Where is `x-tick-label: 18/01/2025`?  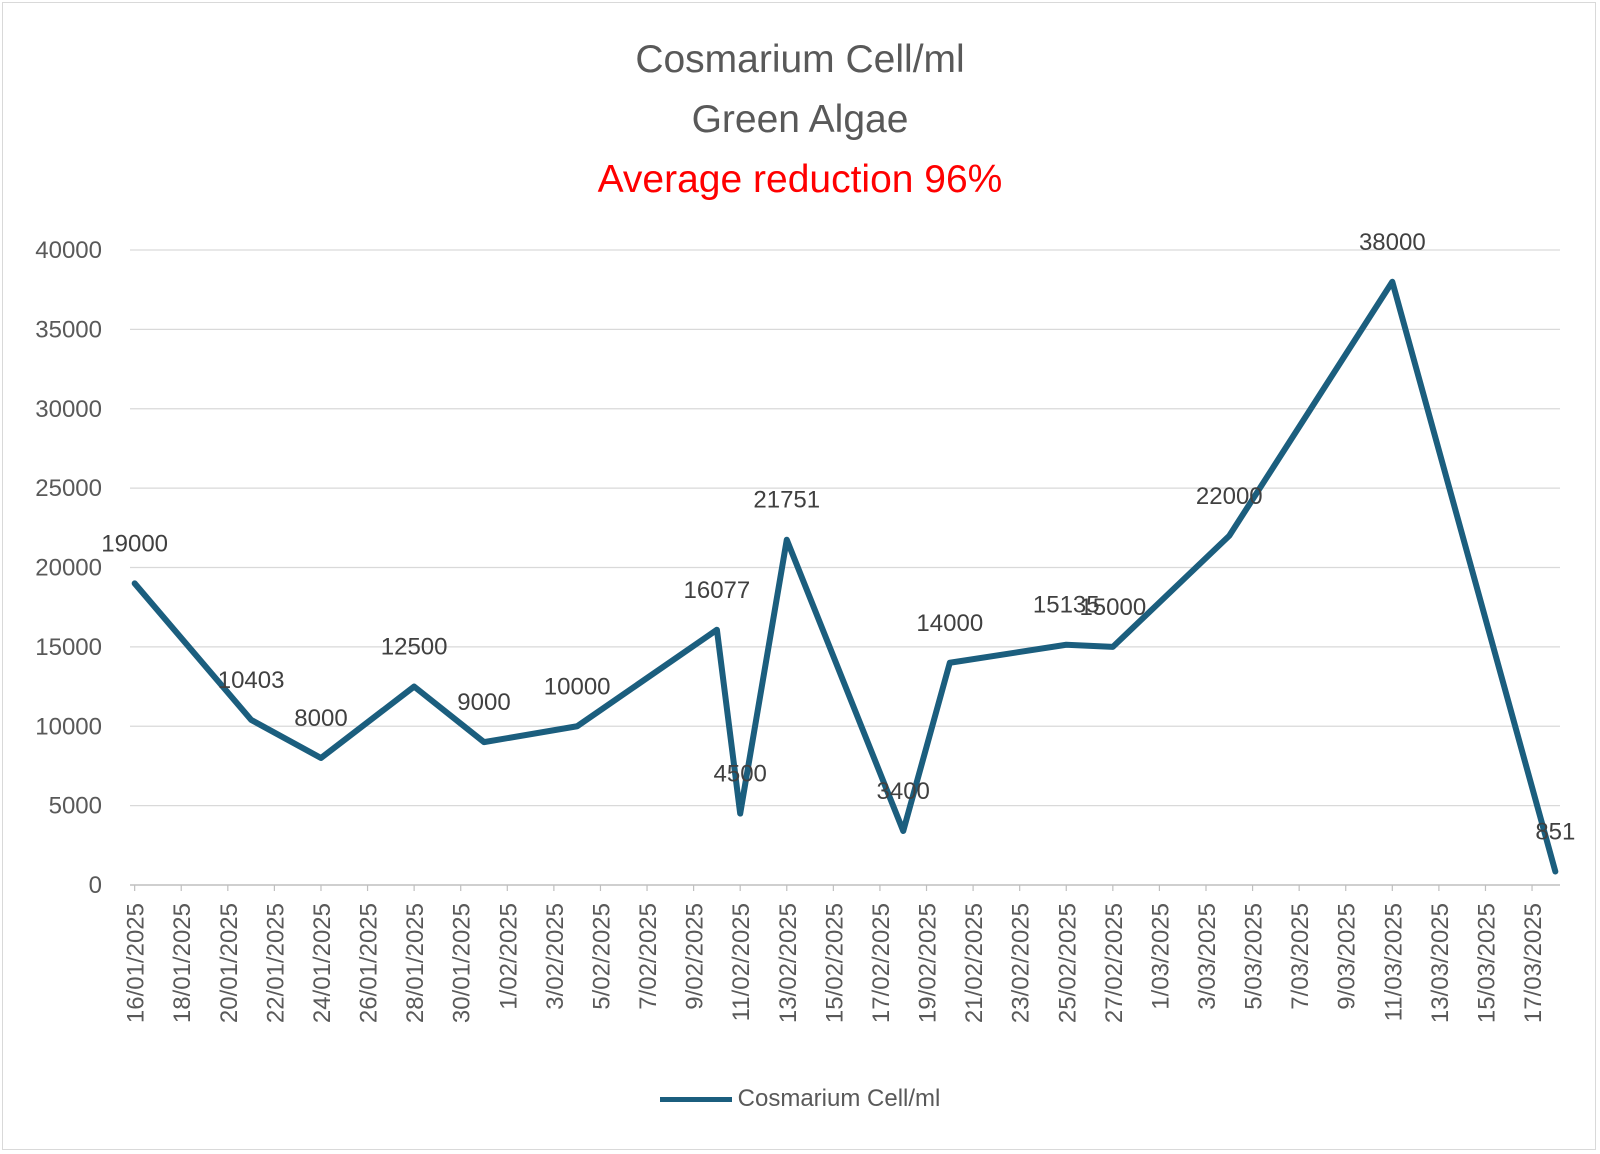 x-tick-label: 18/01/2025 is located at coordinates (182, 963).